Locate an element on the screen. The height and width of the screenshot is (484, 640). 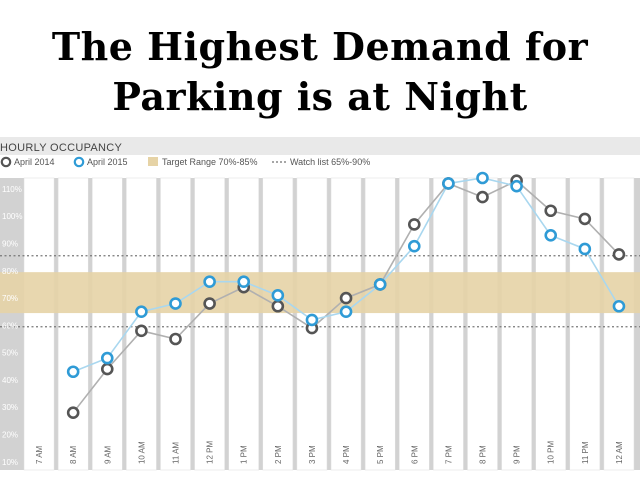
x-tick-label: 5 PM is located at coordinates (380, 454).